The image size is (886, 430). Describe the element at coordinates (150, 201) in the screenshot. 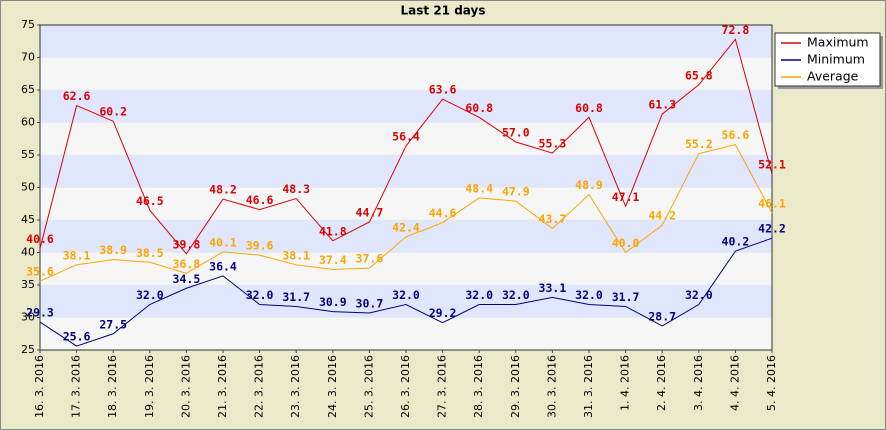

I see `value-label: 46.5` at that location.